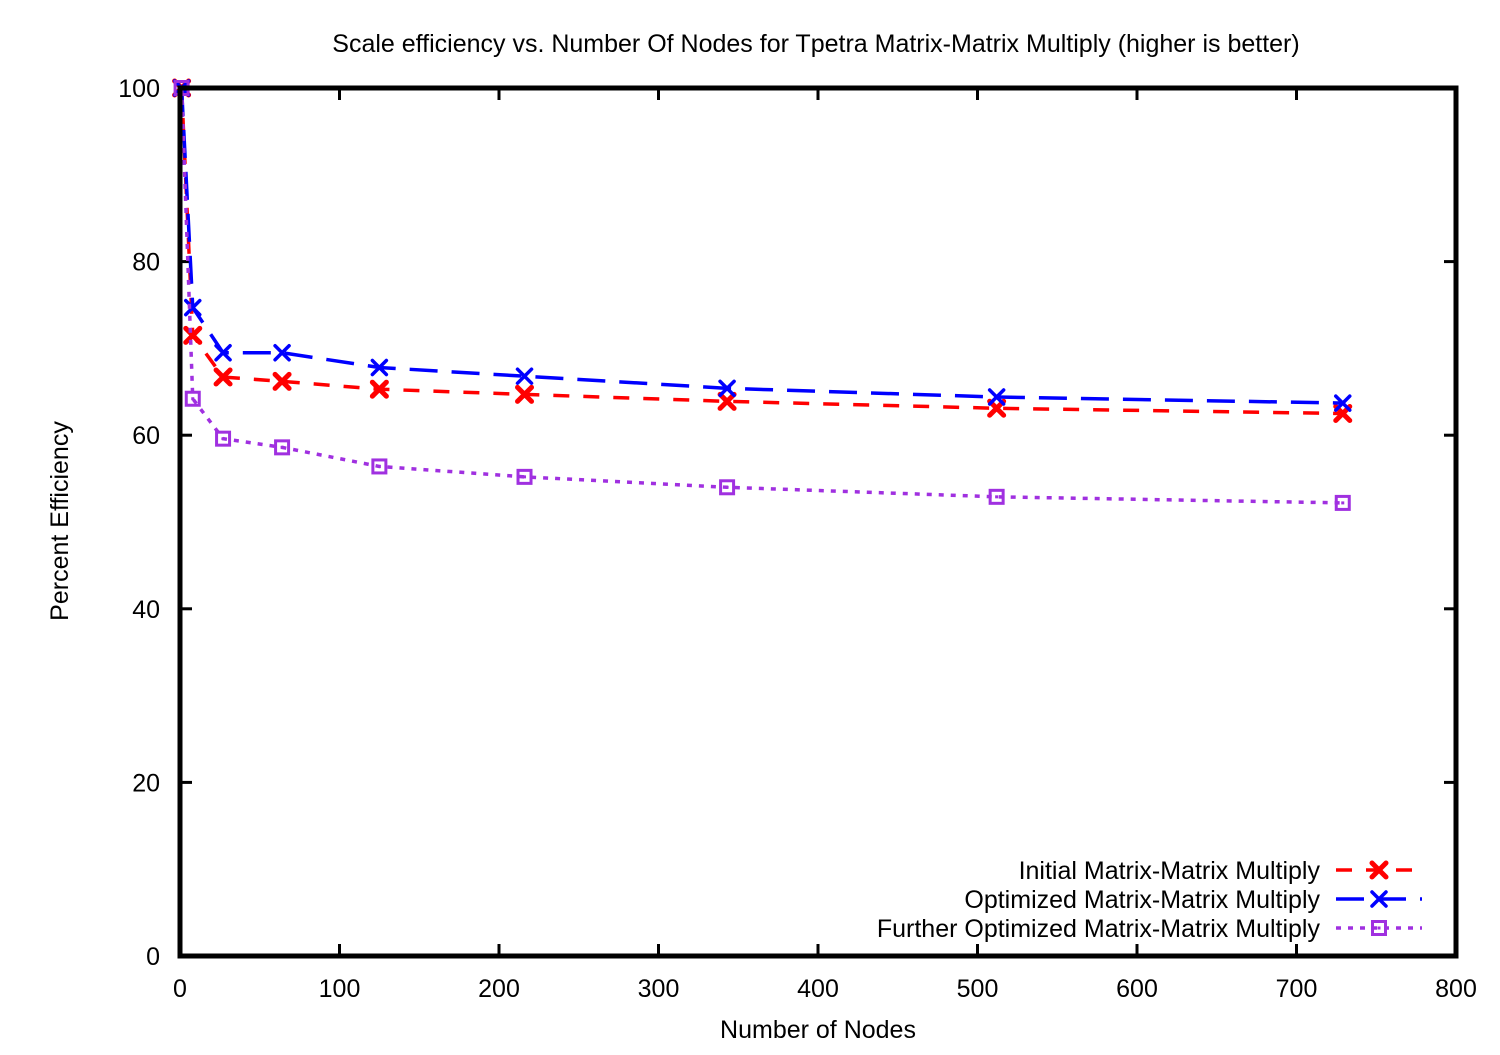 Image resolution: width=1500 pixels, height=1055 pixels. What do you see at coordinates (818, 1030) in the screenshot?
I see `x-axis-label: Number of Nodes` at bounding box center [818, 1030].